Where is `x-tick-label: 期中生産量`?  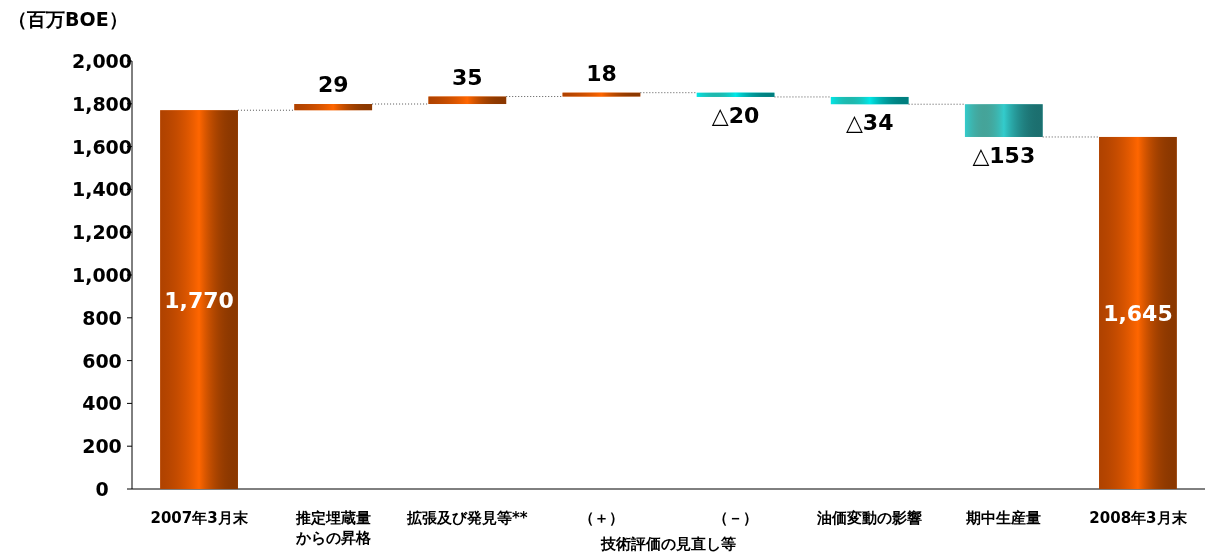 x-tick-label: 期中生産量 is located at coordinates (1003, 518).